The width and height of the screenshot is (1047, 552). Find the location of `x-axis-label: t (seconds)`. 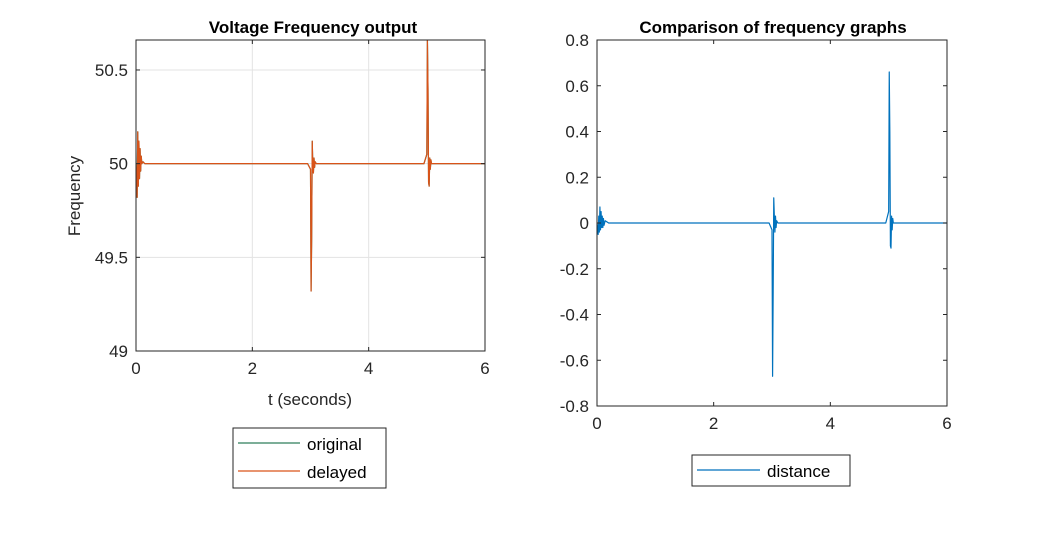

x-axis-label: t (seconds) is located at coordinates (310, 399).